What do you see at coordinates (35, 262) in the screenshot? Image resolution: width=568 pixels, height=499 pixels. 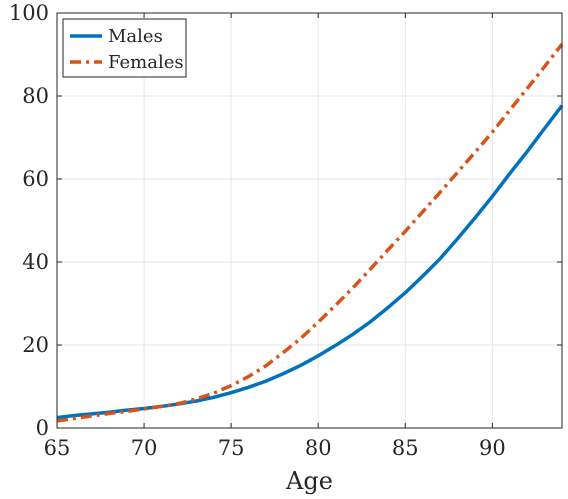 I see `y-tick-label: 40` at bounding box center [35, 262].